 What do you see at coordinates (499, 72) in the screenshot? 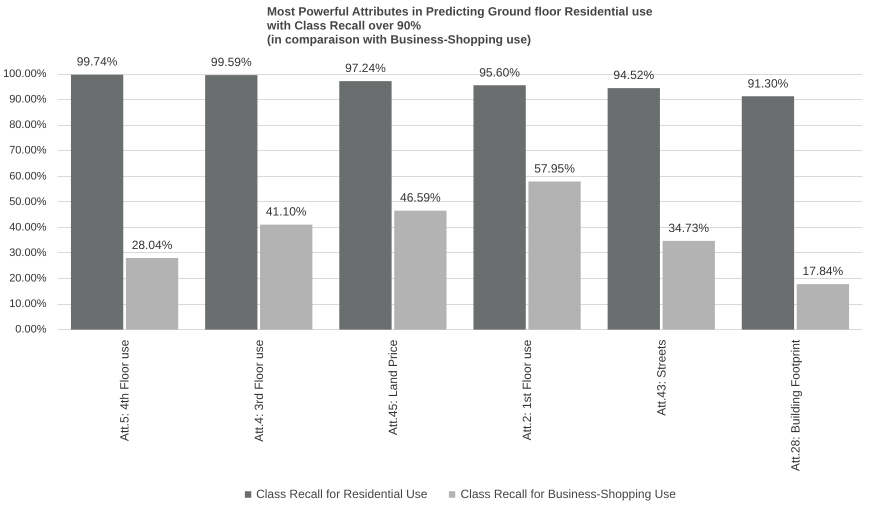
I see `data-label: 95.60%` at bounding box center [499, 72].